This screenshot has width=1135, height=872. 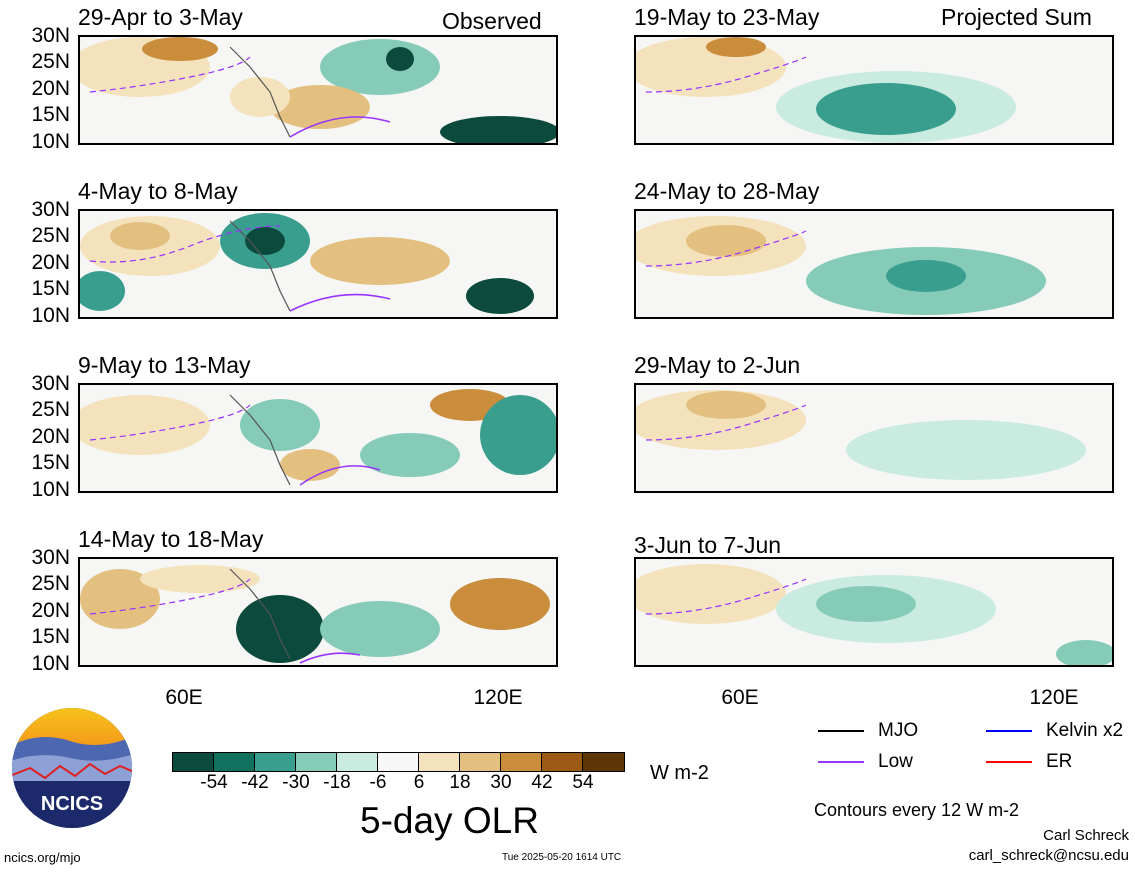 What do you see at coordinates (72, 804) in the screenshot?
I see `logo-text: NCICS` at bounding box center [72, 804].